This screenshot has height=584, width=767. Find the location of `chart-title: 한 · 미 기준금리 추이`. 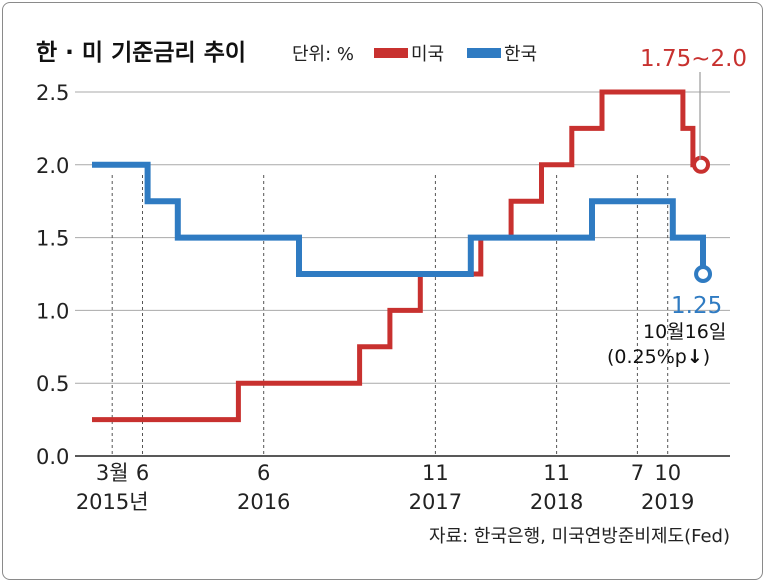

chart-title: 한 · 미 기준금리 추이 is located at coordinates (141, 53).